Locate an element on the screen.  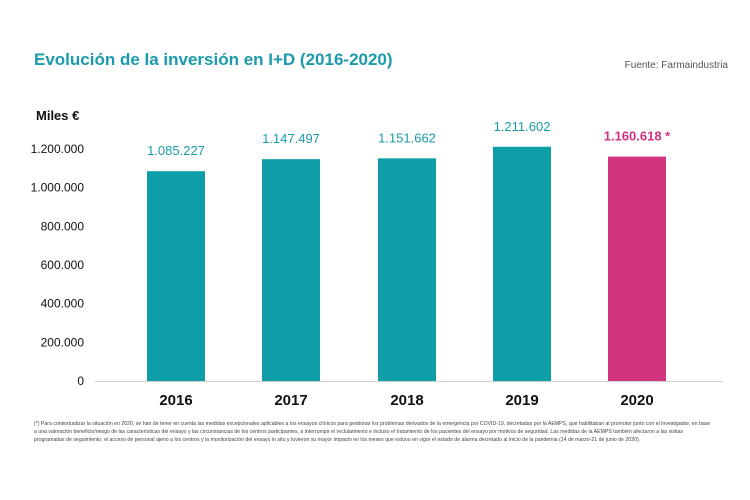
bar-2017 is located at coordinates (291, 270).